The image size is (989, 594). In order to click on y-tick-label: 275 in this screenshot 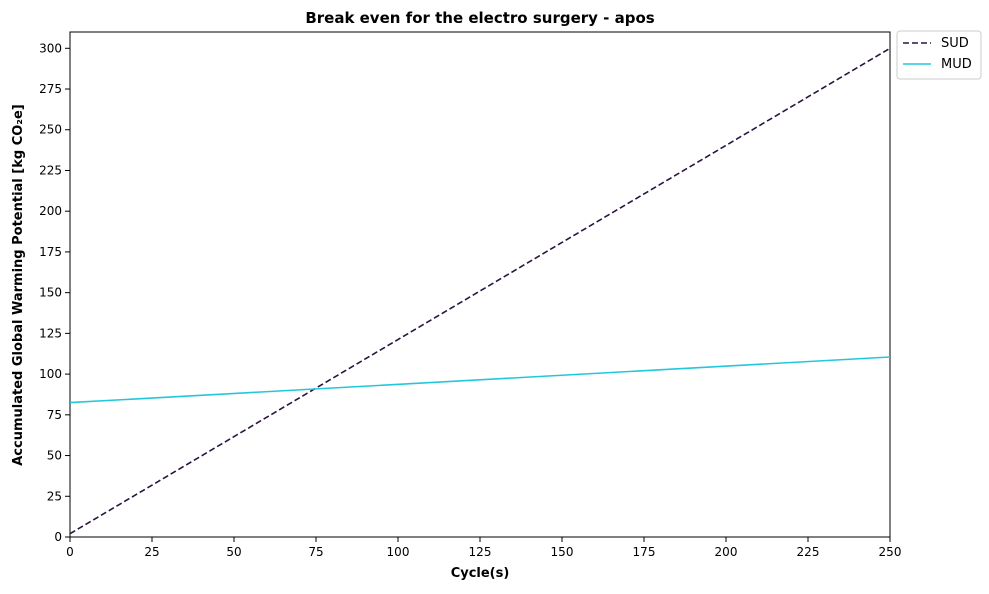, I will do `click(50, 89)`.